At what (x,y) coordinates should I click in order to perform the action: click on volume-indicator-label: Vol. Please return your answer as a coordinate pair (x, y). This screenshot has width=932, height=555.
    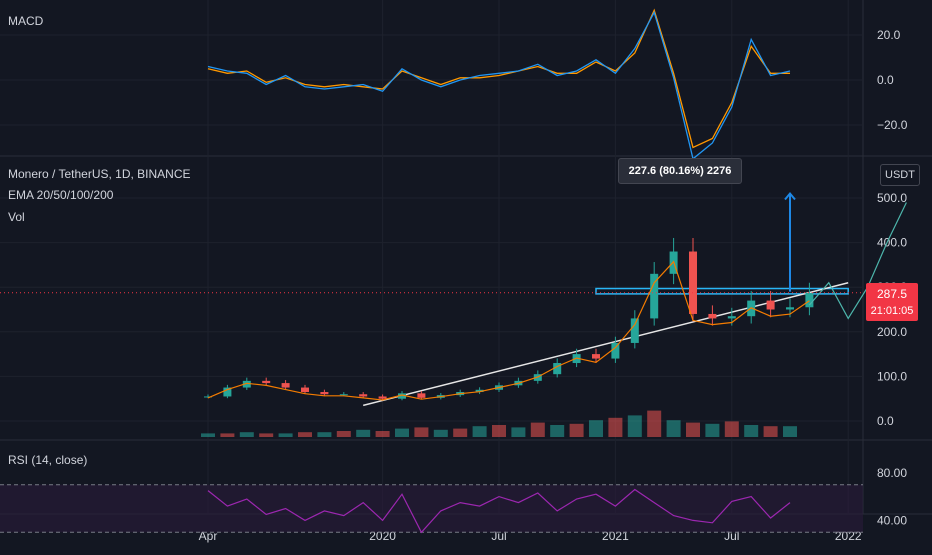
    Looking at the image, I should click on (16, 217).